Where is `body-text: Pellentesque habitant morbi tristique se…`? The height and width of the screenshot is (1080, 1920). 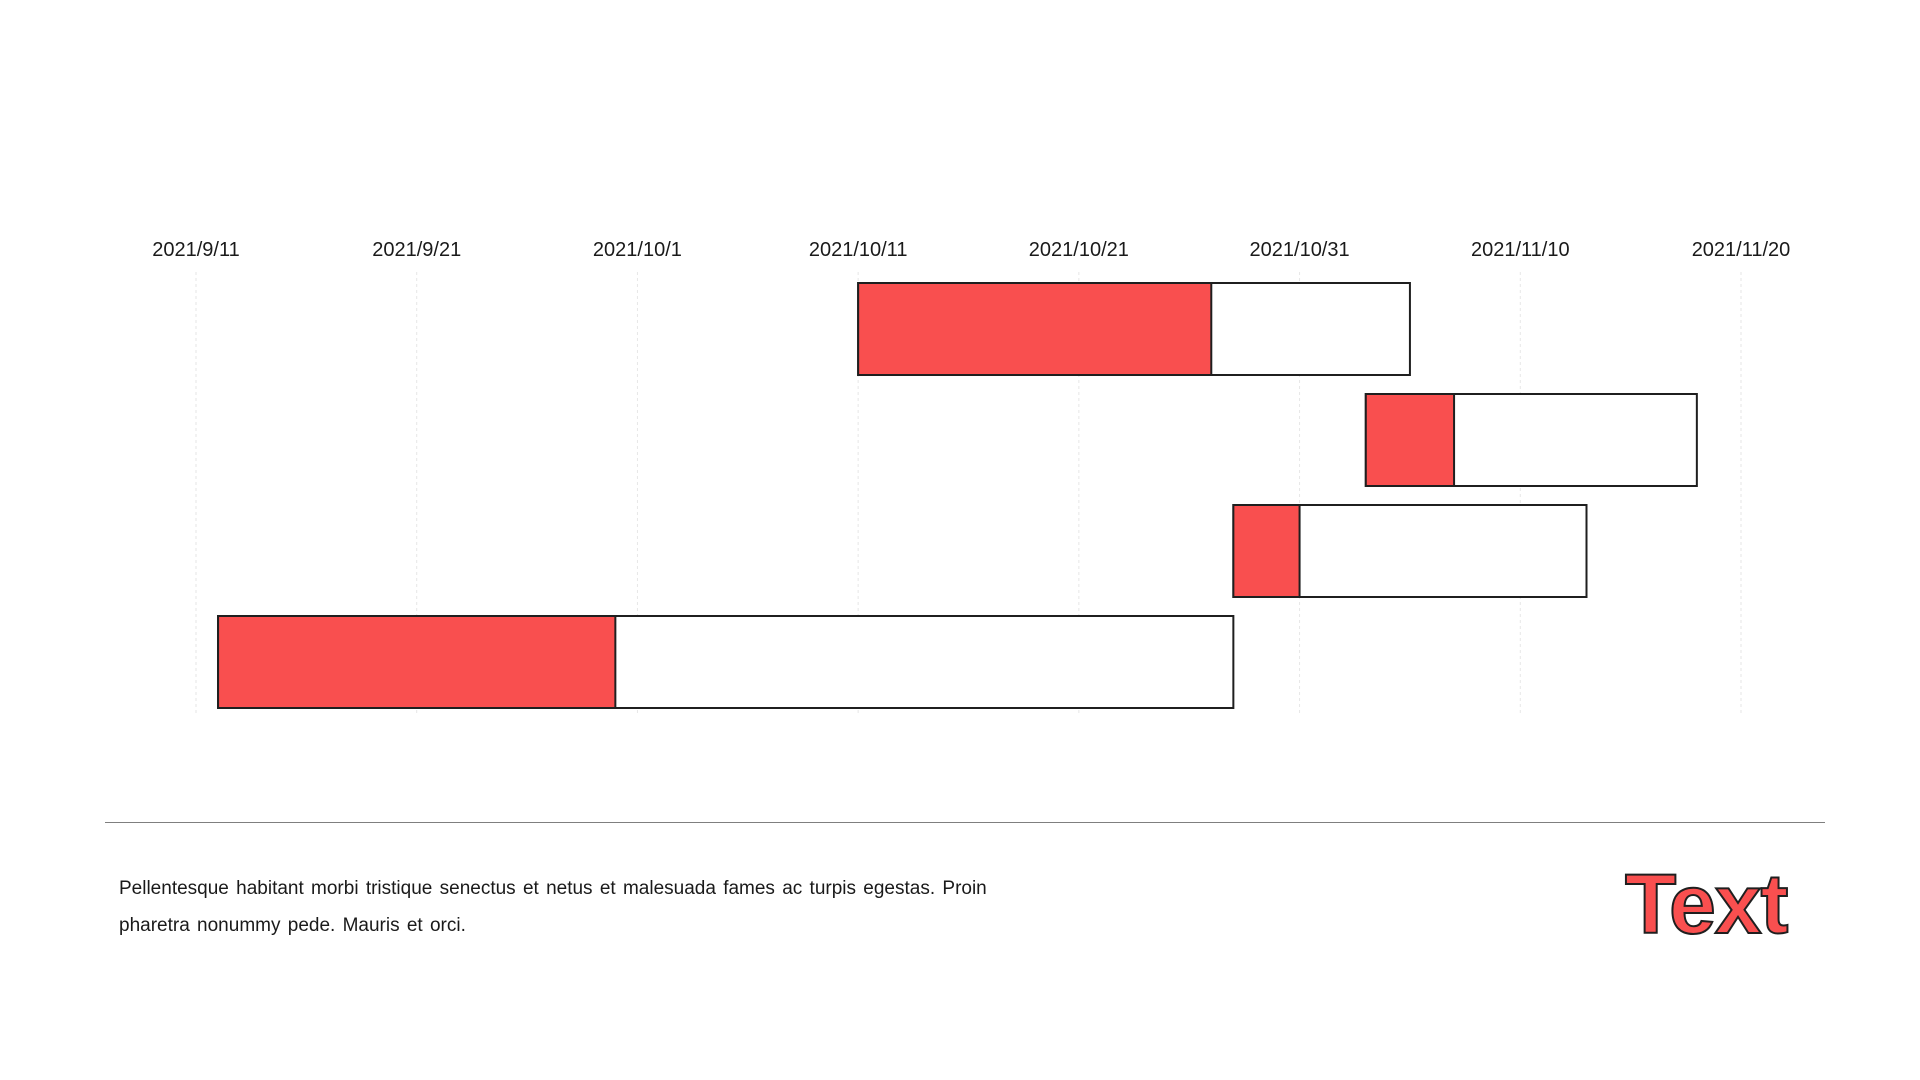 body-text: Pellentesque habitant morbi tristique se… is located at coordinates (553, 907).